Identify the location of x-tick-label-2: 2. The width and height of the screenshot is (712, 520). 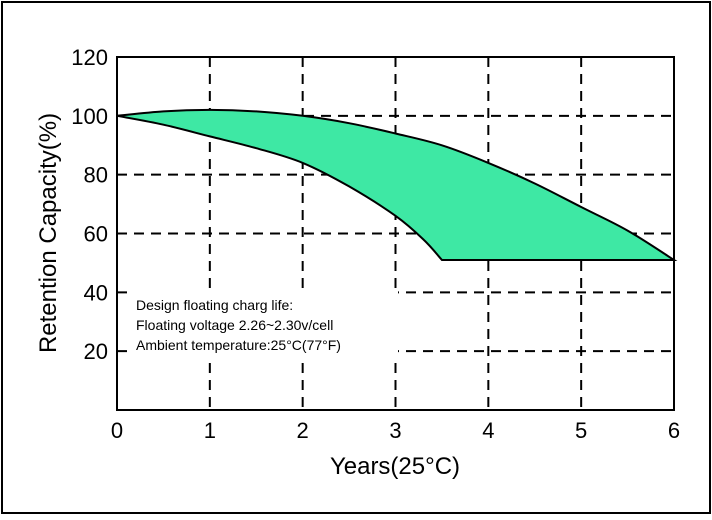
(303, 430).